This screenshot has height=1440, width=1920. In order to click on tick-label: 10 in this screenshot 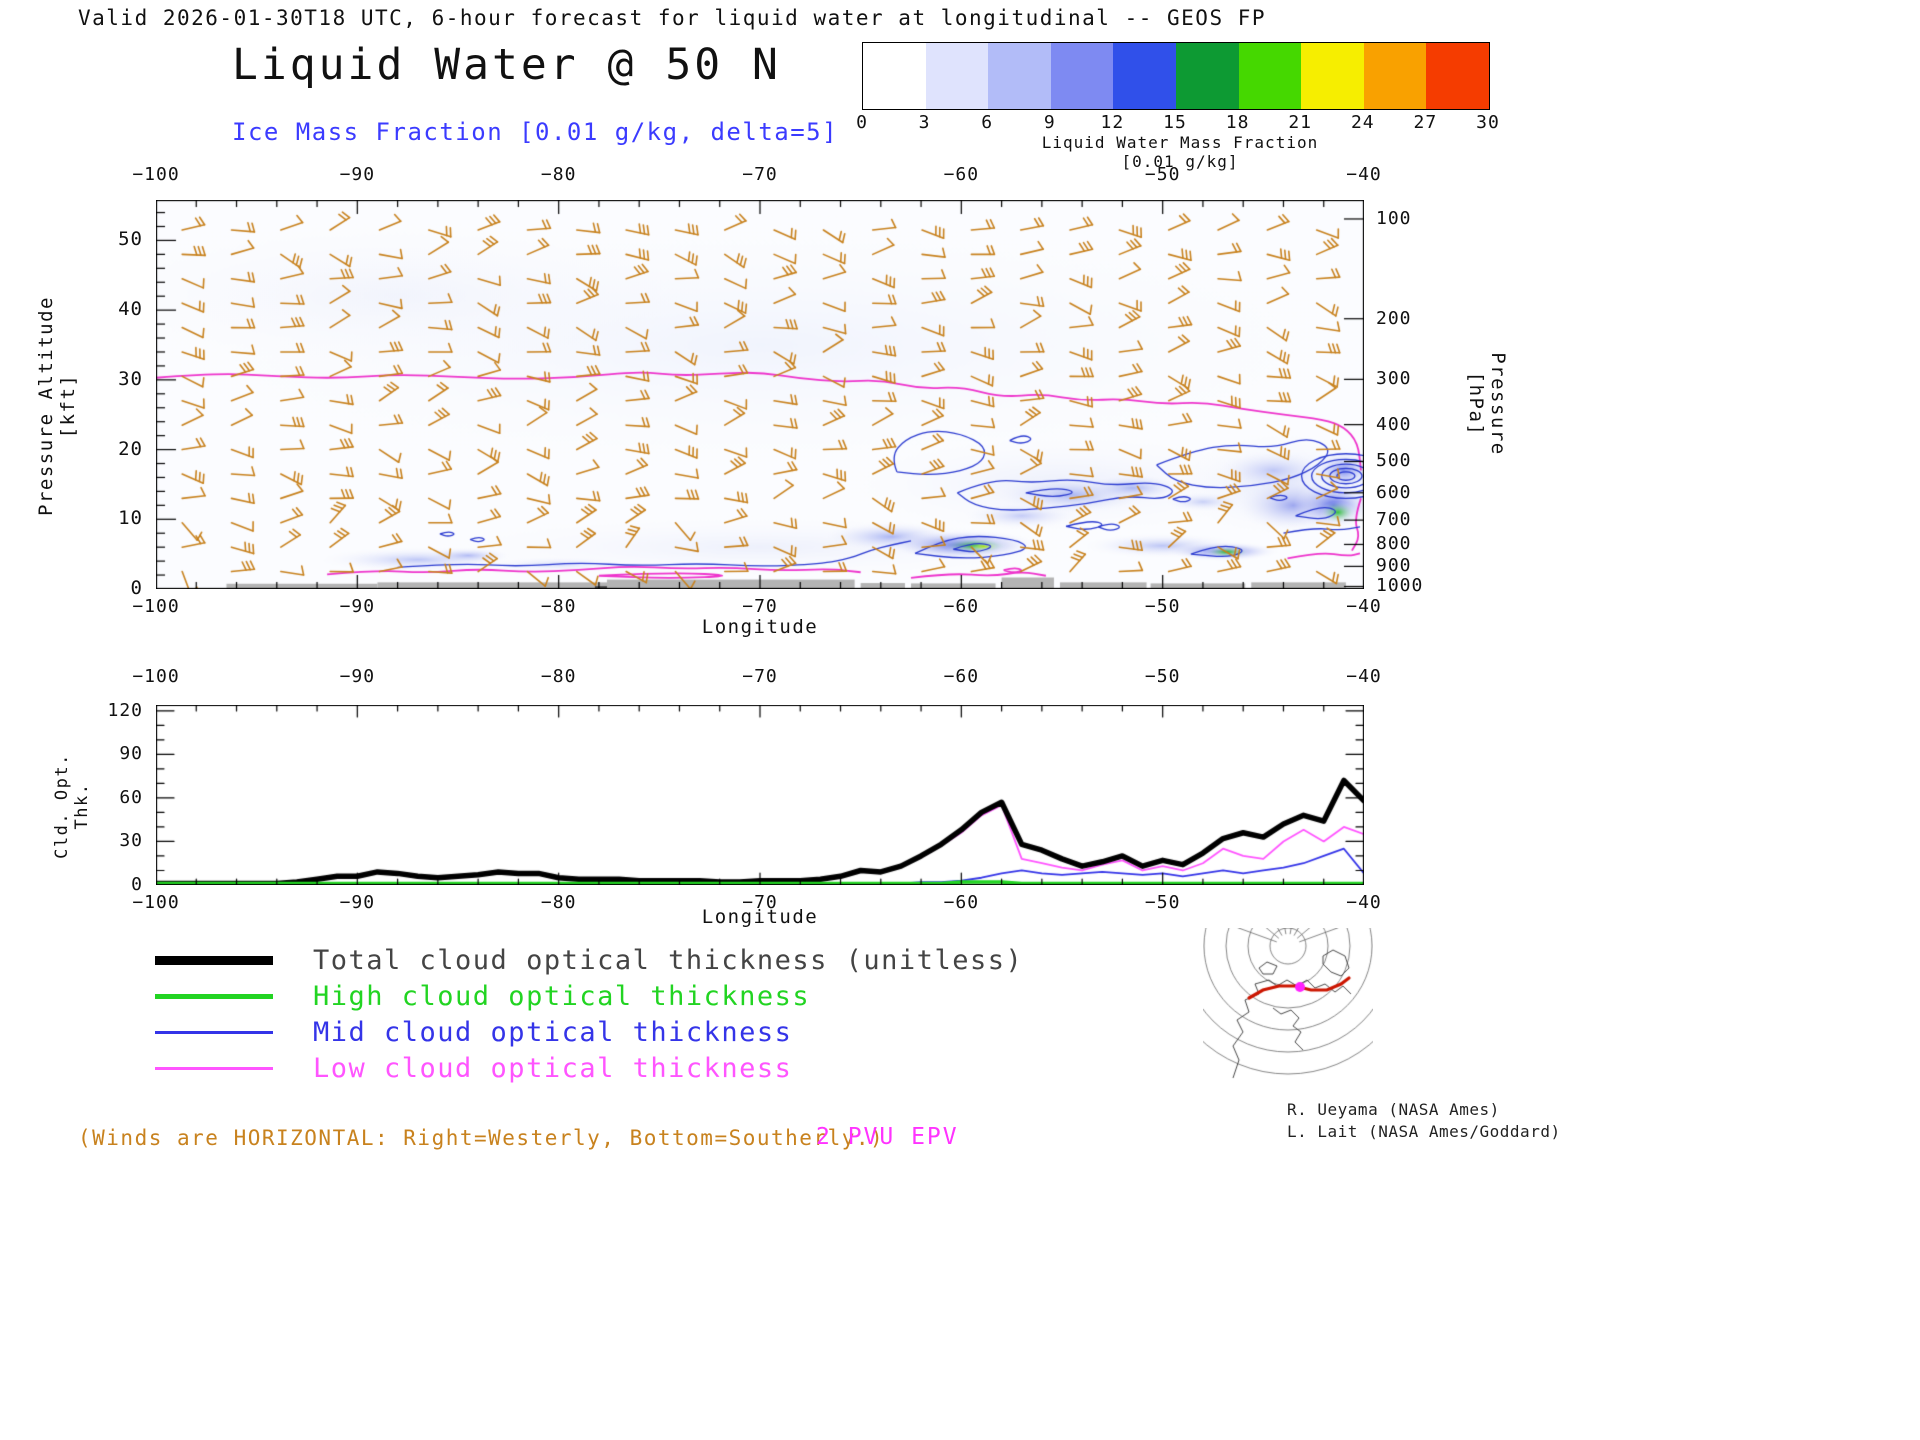, I will do `click(130, 518)`.